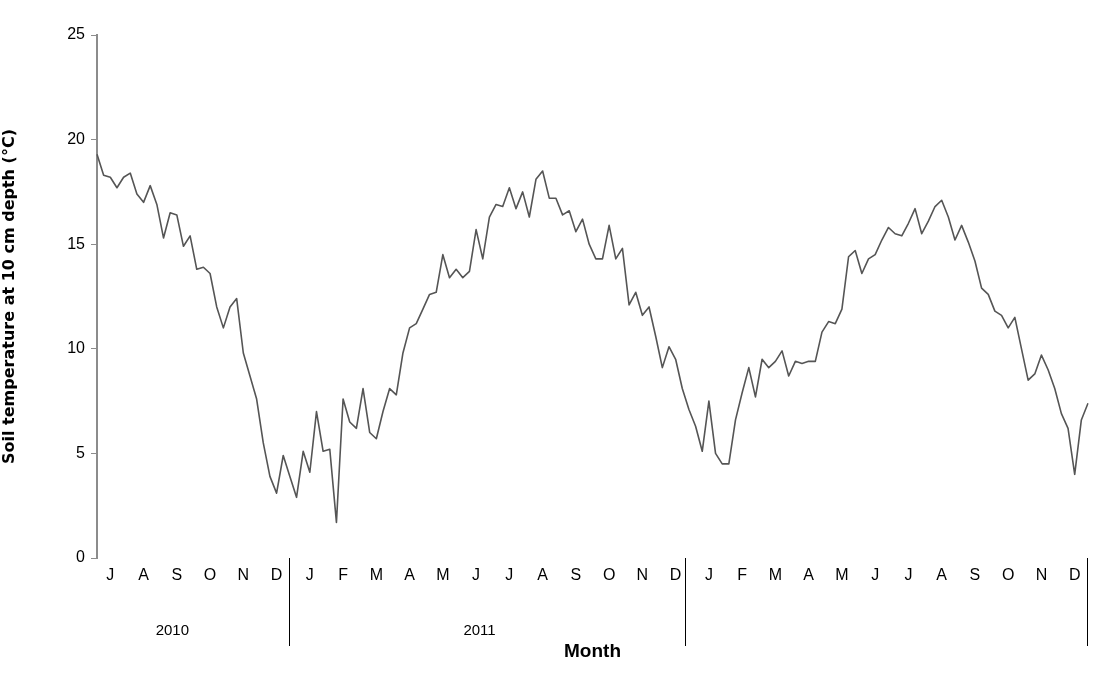 The width and height of the screenshot is (1117, 675). I want to click on y-tick-label: 25, so click(76, 34).